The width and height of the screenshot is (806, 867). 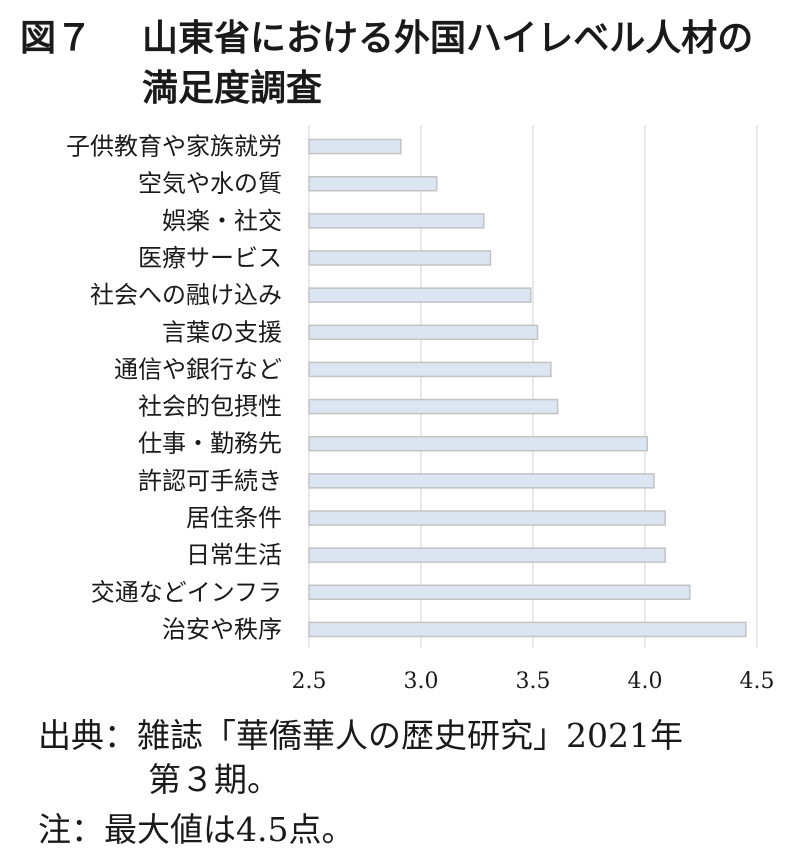 What do you see at coordinates (309, 681) in the screenshot?
I see `x-tick-label: 2.5` at bounding box center [309, 681].